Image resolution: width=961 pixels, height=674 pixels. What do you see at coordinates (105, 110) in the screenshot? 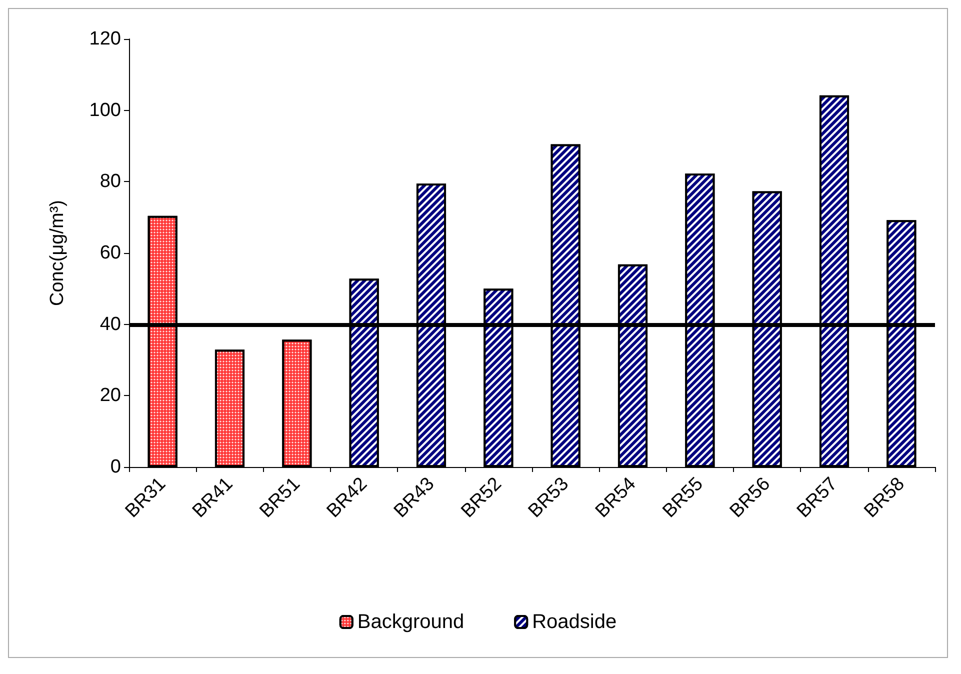
I see `y-tick-label: 100` at bounding box center [105, 110].